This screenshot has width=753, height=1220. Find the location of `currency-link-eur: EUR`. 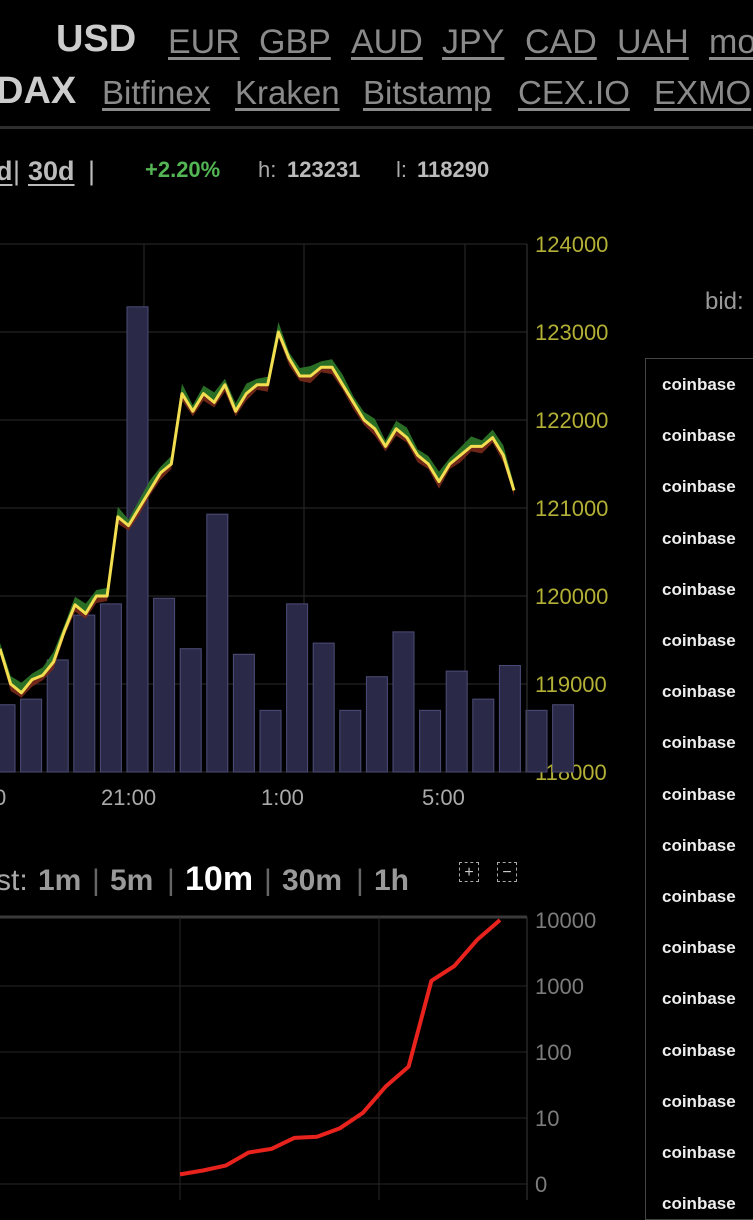

currency-link-eur: EUR is located at coordinates (204, 42).